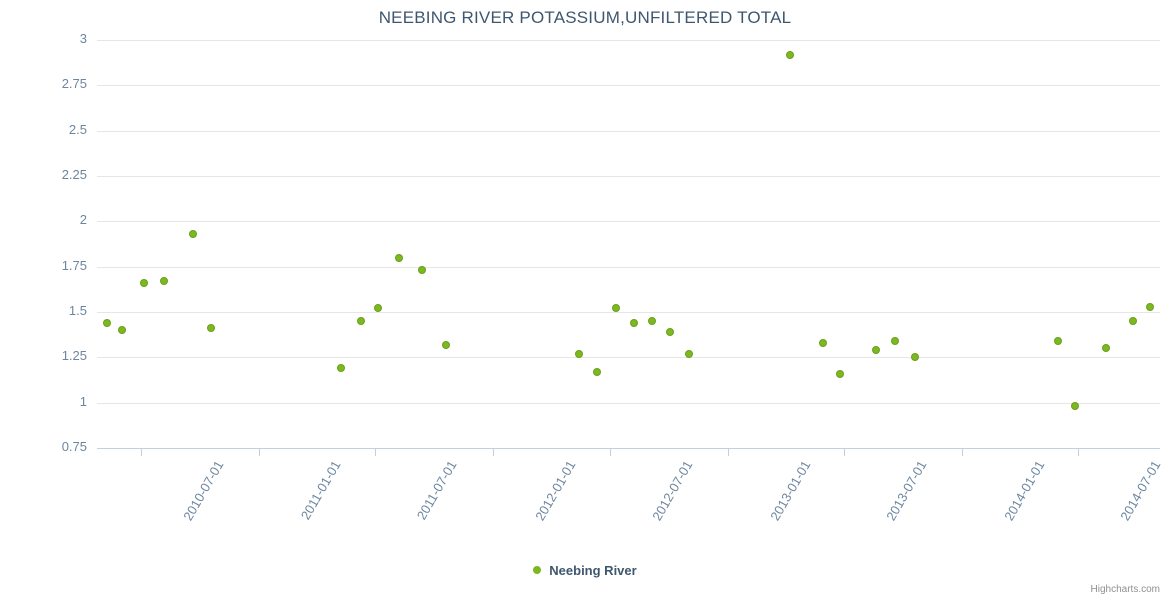  Describe the element at coordinates (77, 310) in the screenshot. I see `y-axis-tick-label: 1.5` at that location.